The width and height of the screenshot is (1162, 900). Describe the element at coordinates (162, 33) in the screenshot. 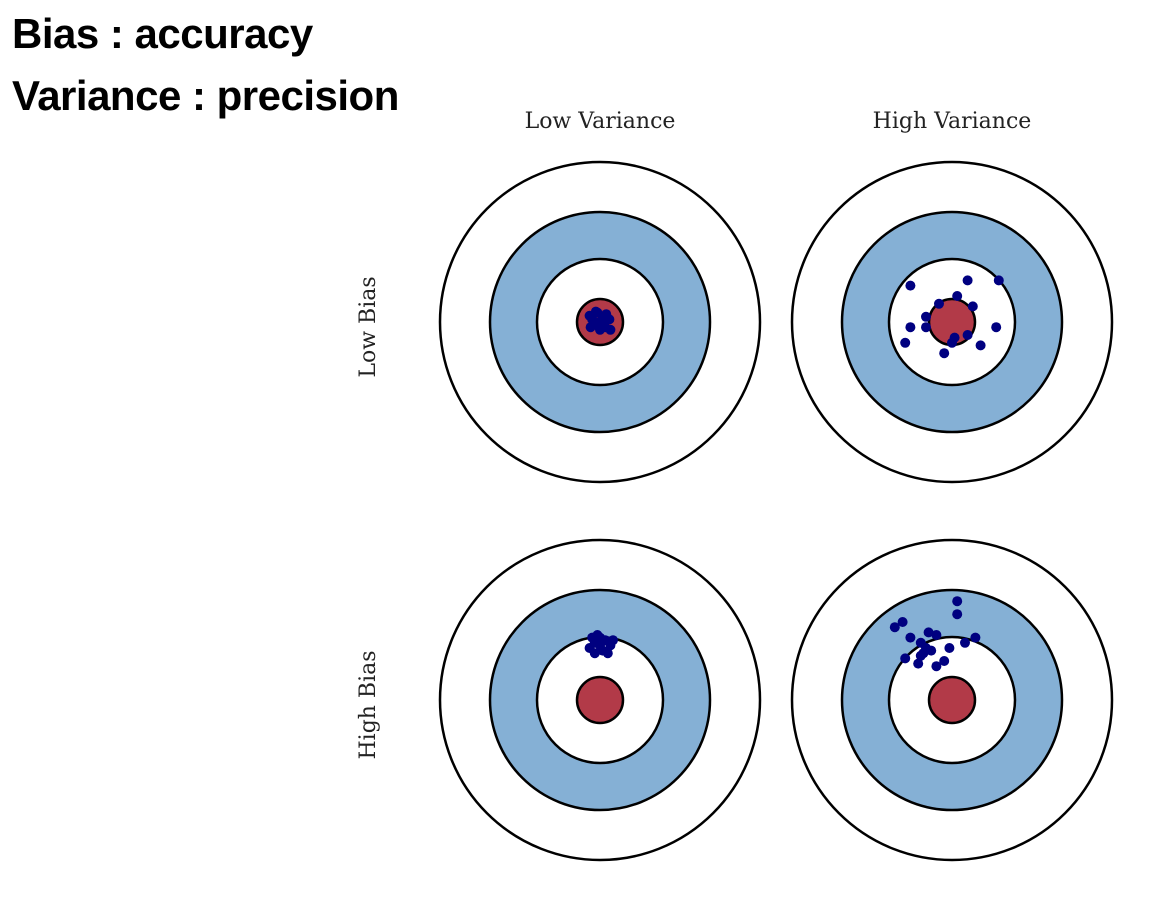

I see `heading-bias-accuracy: Bias : accuracy` at that location.